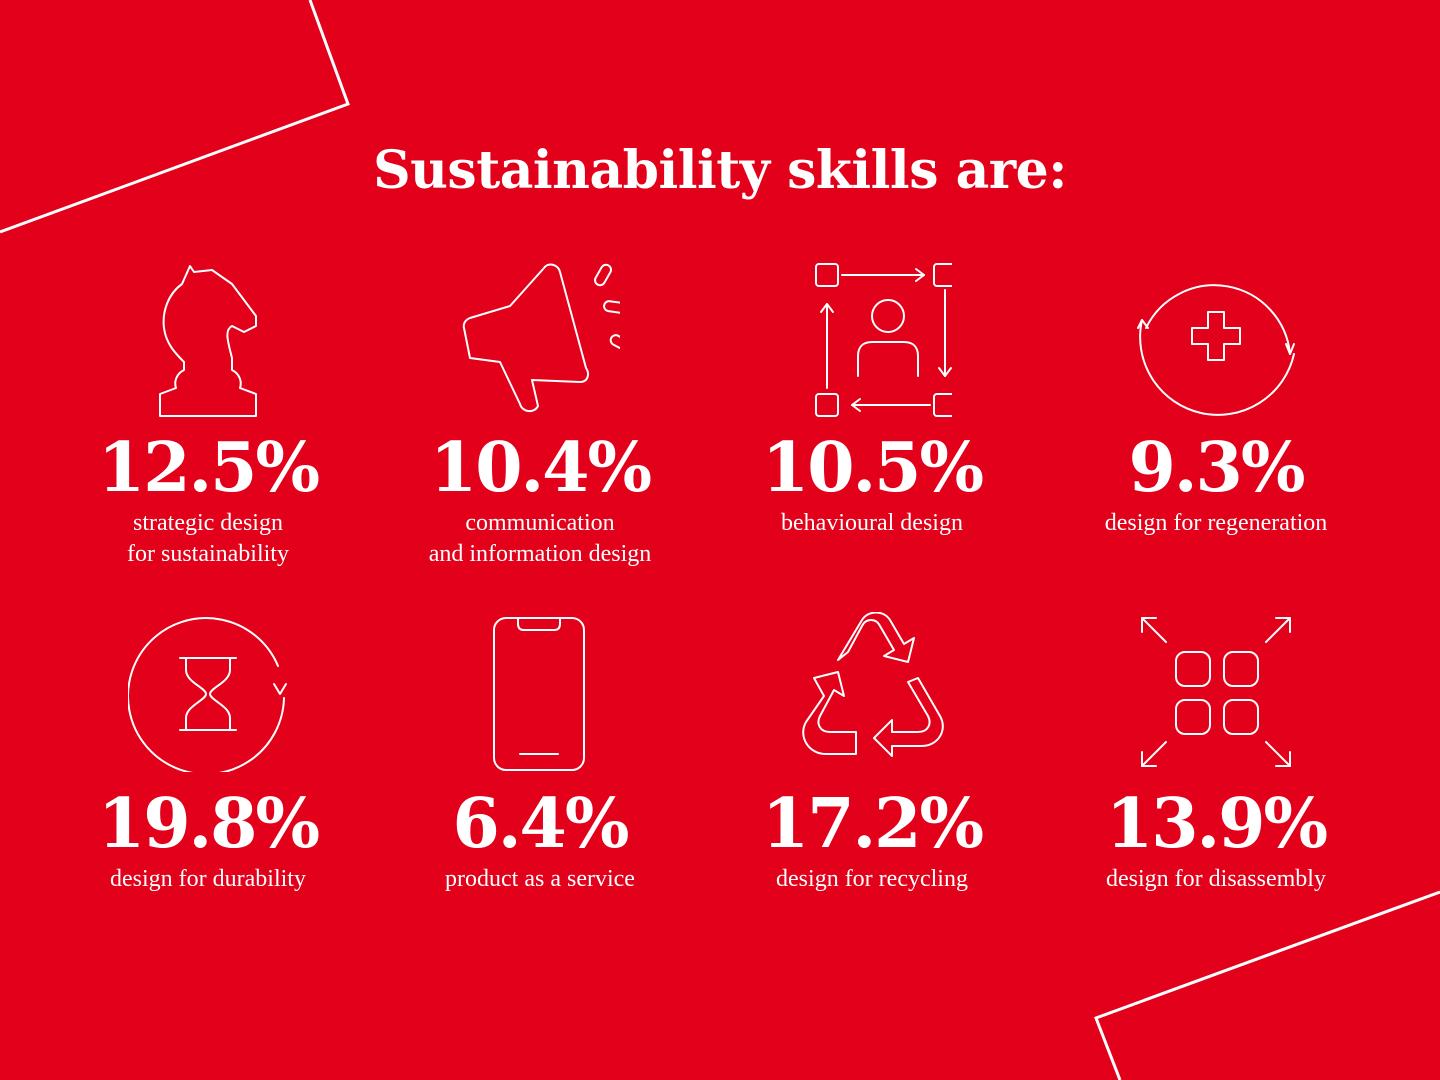 Image resolution: width=1440 pixels, height=1080 pixels. I want to click on hourglass-cycle-icon, so click(208, 692).